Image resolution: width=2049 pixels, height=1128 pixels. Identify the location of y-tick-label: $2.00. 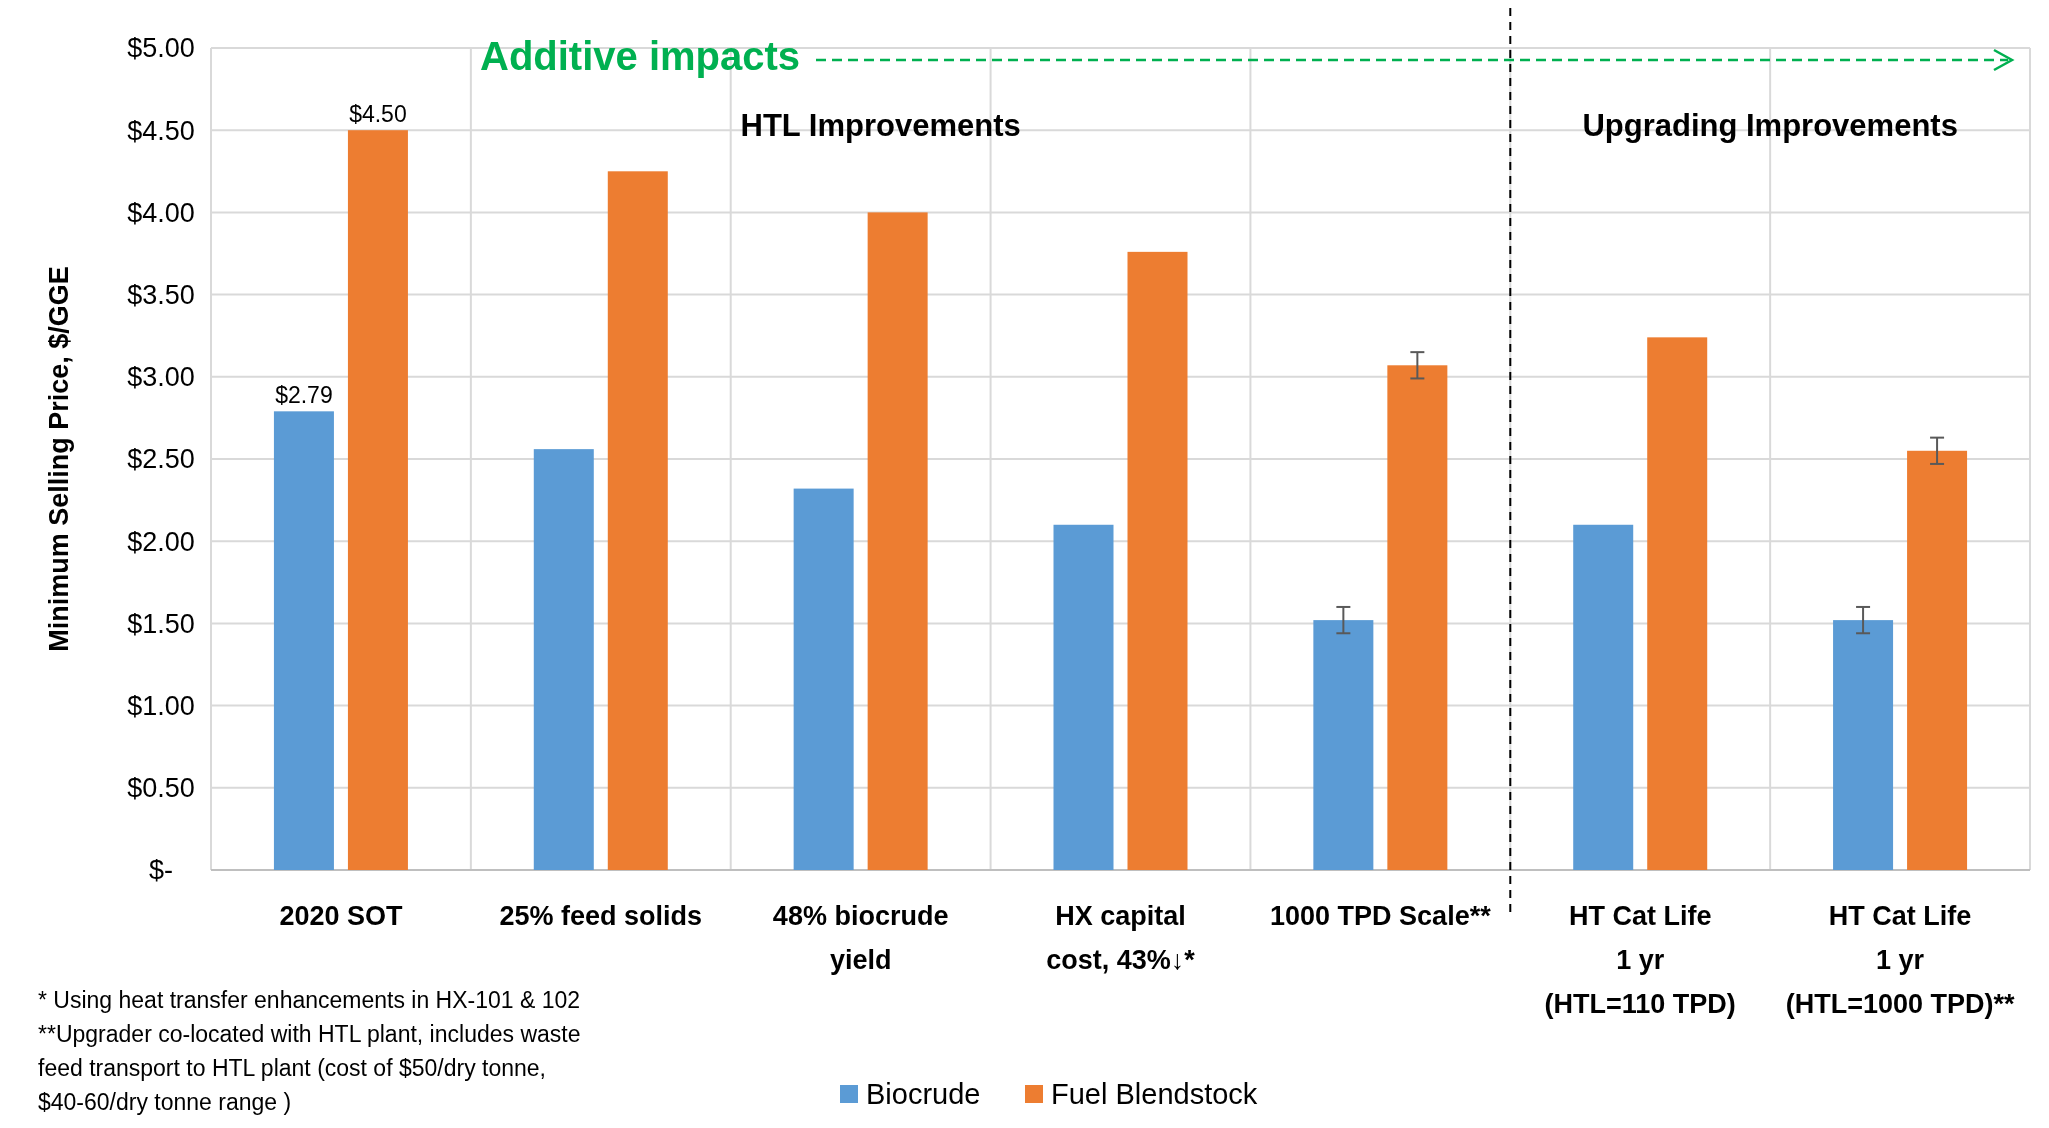
(161, 541).